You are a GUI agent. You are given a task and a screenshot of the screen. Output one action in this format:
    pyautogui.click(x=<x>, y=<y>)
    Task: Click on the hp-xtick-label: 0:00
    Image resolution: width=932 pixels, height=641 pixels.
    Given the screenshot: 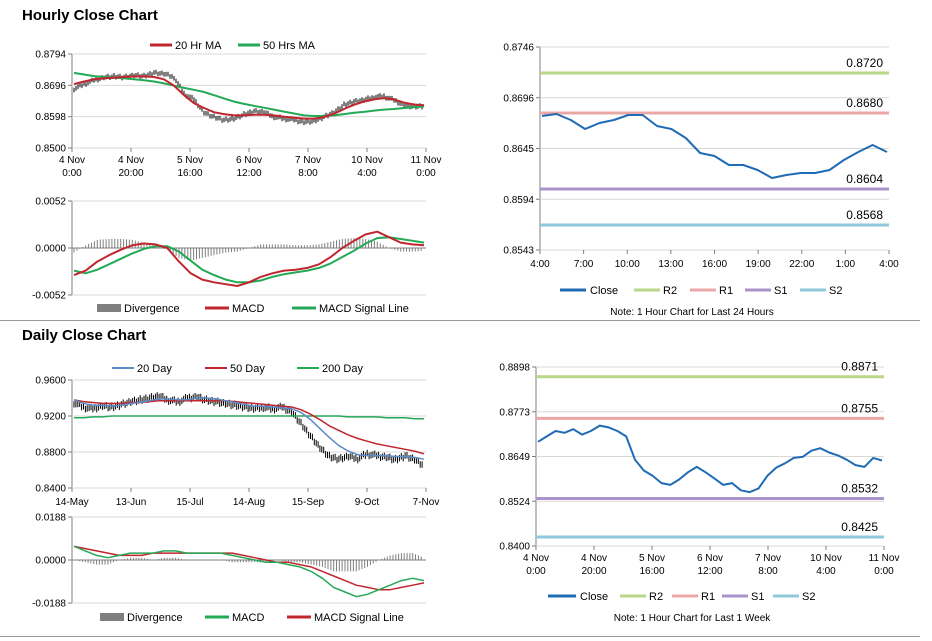 What is the action you would take?
    pyautogui.click(x=72, y=173)
    